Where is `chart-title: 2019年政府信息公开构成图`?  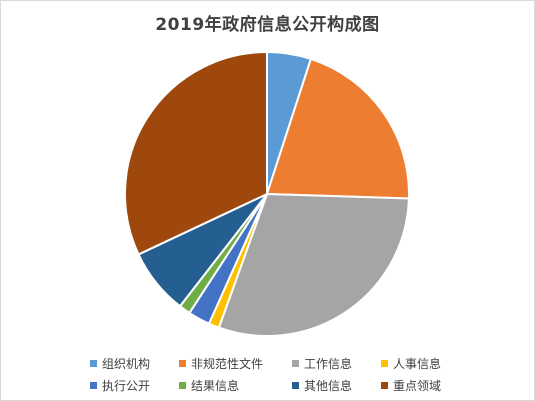
chart-title: 2019年政府信息公开构成图 is located at coordinates (267, 25).